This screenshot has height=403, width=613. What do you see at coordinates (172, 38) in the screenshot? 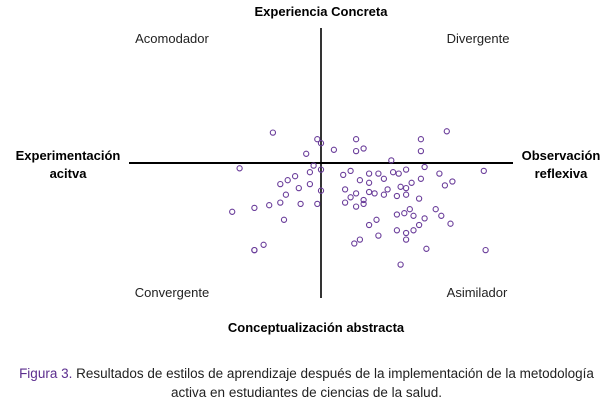
I see `quadrant-label-top-left: Acomodador` at bounding box center [172, 38].